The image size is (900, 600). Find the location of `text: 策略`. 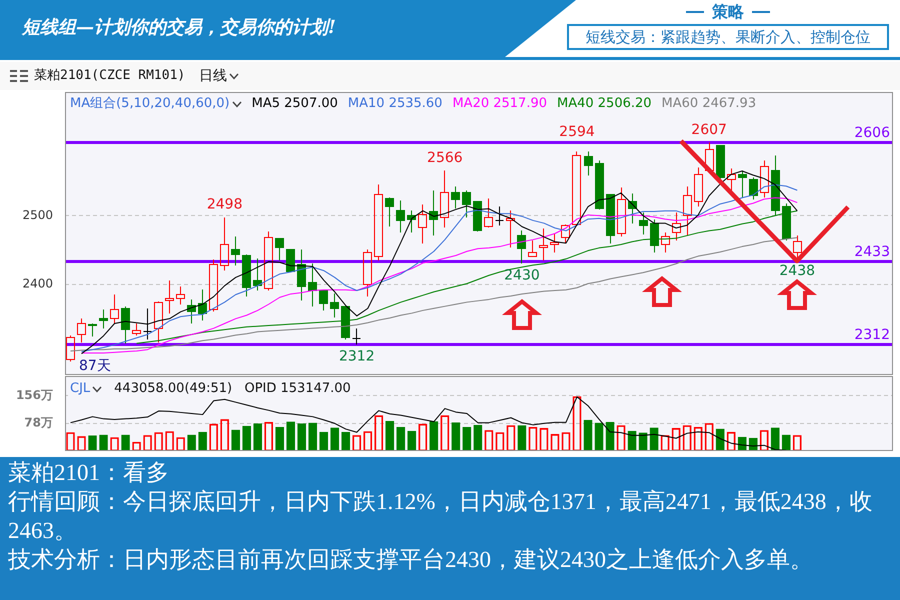

text: 策略 is located at coordinates (728, 12).